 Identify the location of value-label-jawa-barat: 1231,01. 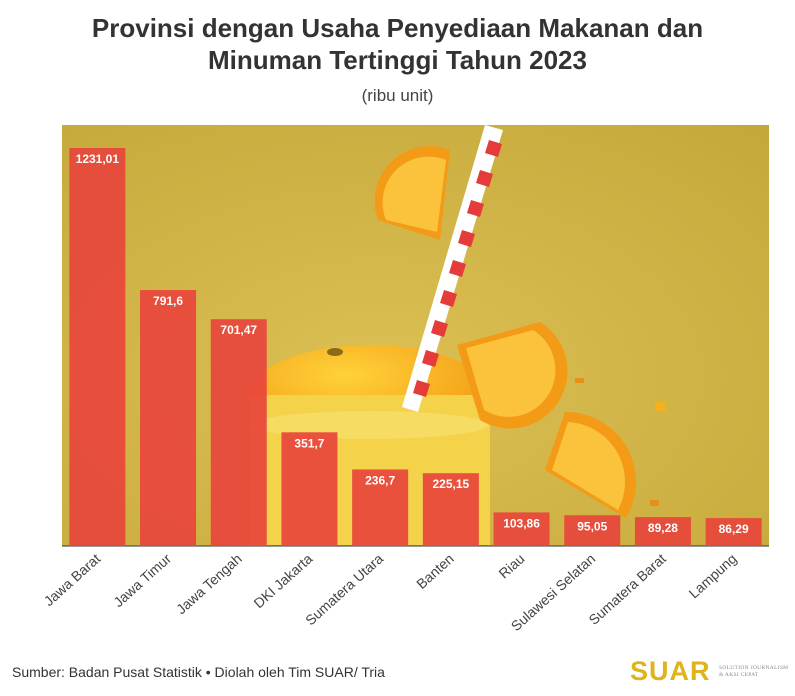
(98, 159).